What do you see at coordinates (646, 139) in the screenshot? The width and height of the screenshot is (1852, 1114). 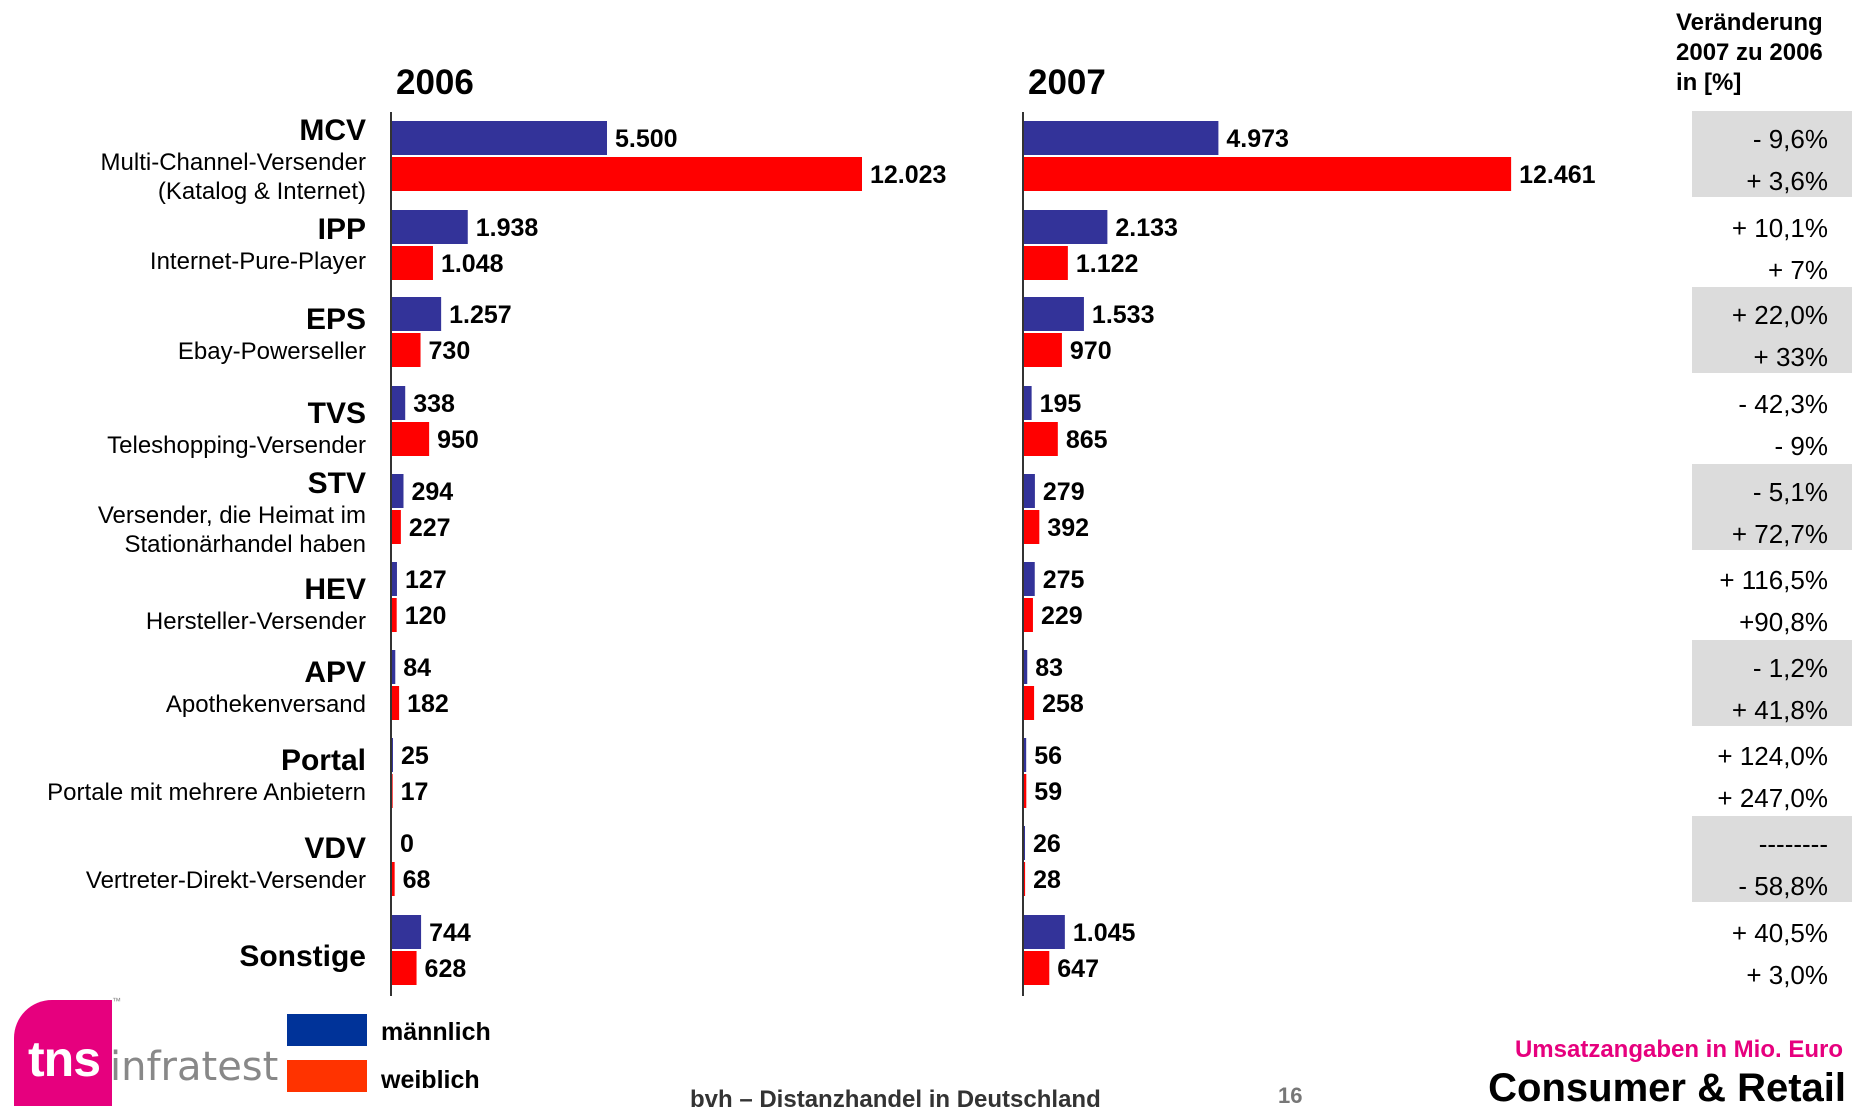 I see `value-mcv-2006-male: 5.500` at bounding box center [646, 139].